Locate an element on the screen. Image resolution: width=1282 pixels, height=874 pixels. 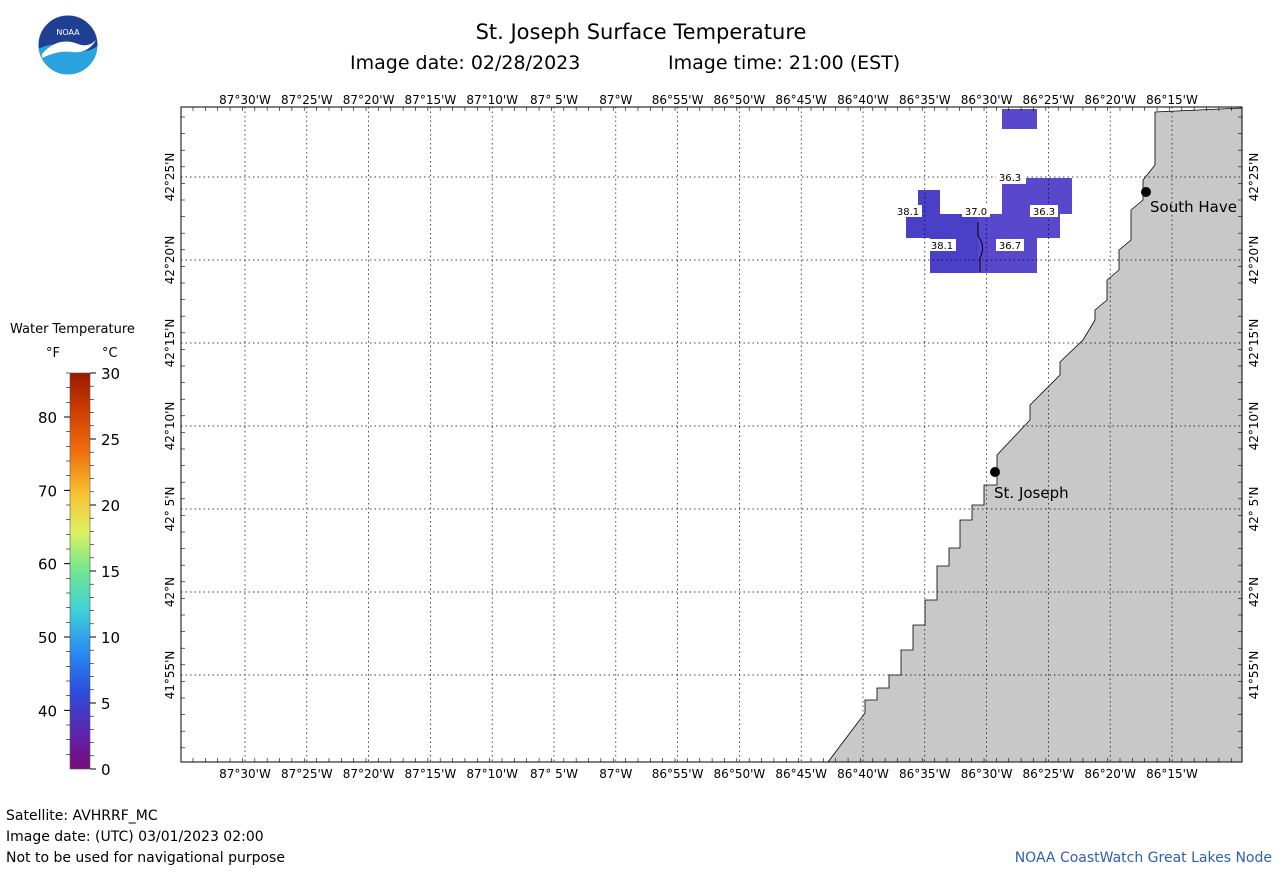
celsius-tick-label: 15 is located at coordinates (110, 572).